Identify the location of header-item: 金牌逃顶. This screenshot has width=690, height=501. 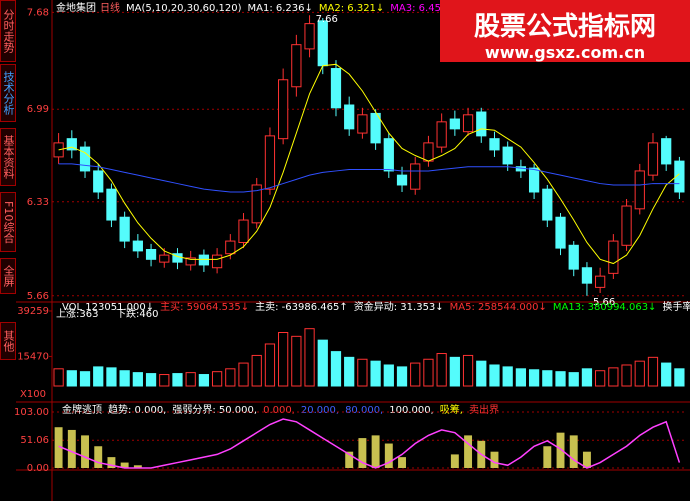
(82, 409).